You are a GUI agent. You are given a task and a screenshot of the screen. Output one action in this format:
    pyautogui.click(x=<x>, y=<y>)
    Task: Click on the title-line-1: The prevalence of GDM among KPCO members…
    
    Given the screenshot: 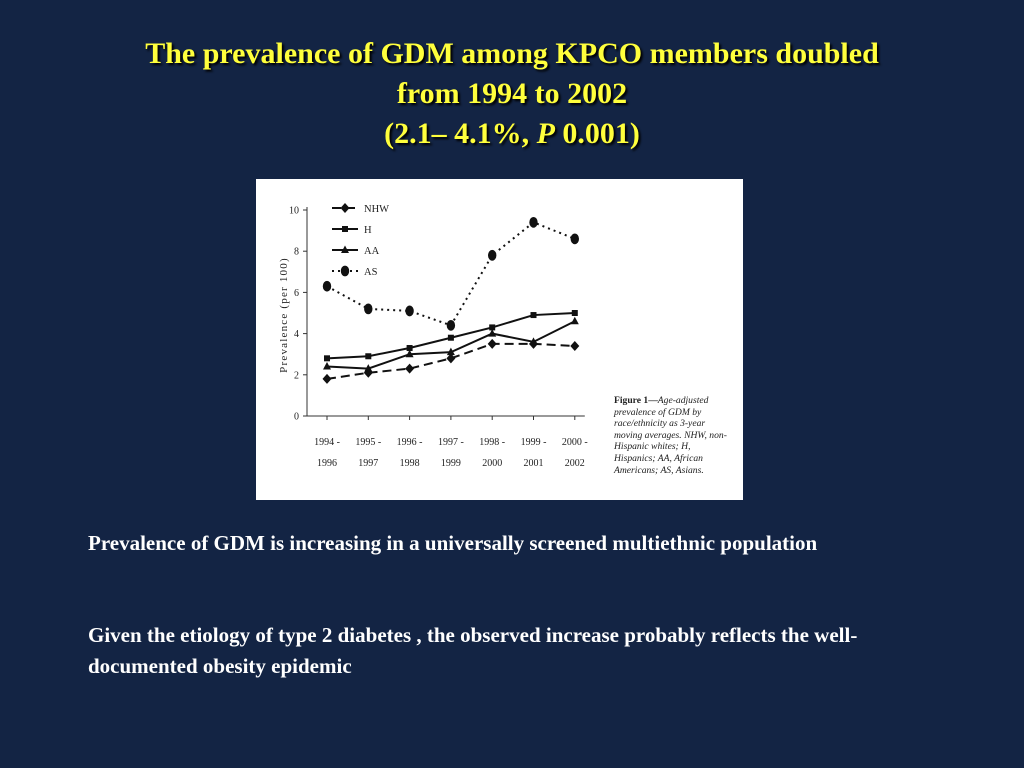 What is the action you would take?
    pyautogui.click(x=512, y=53)
    